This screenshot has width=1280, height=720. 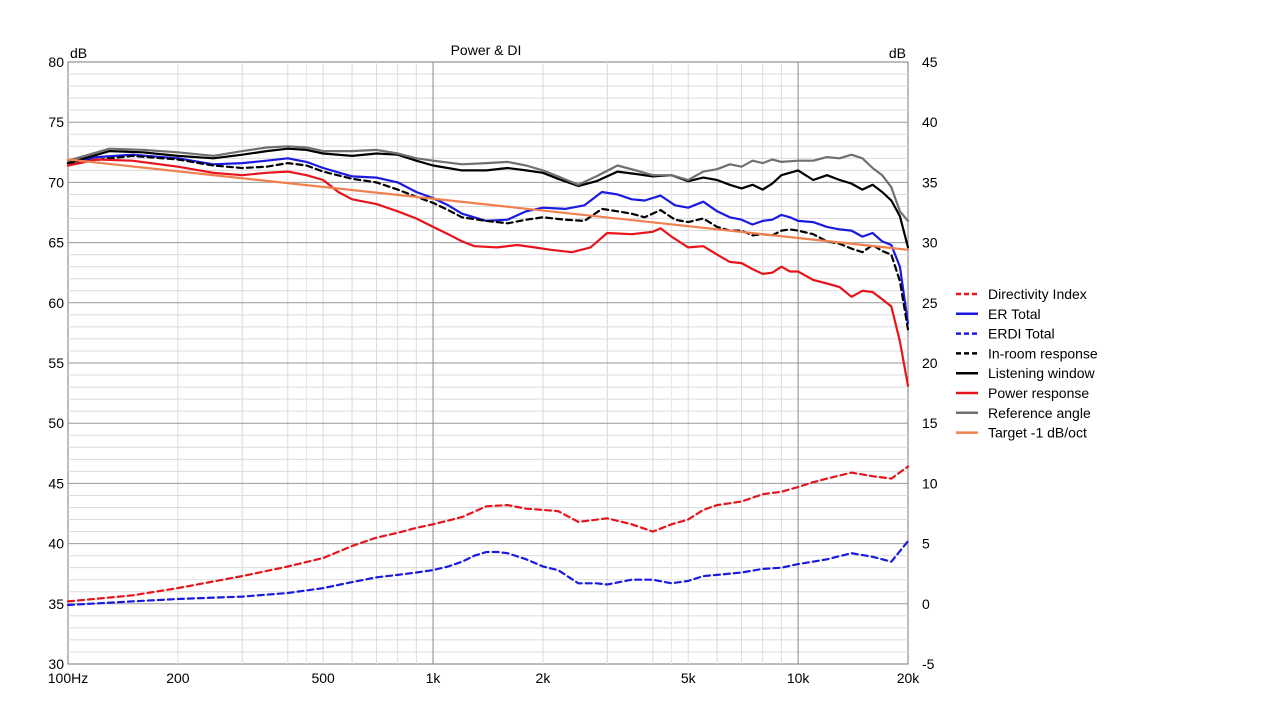 I want to click on x-tick-label: 100Hz, so click(x=68, y=678).